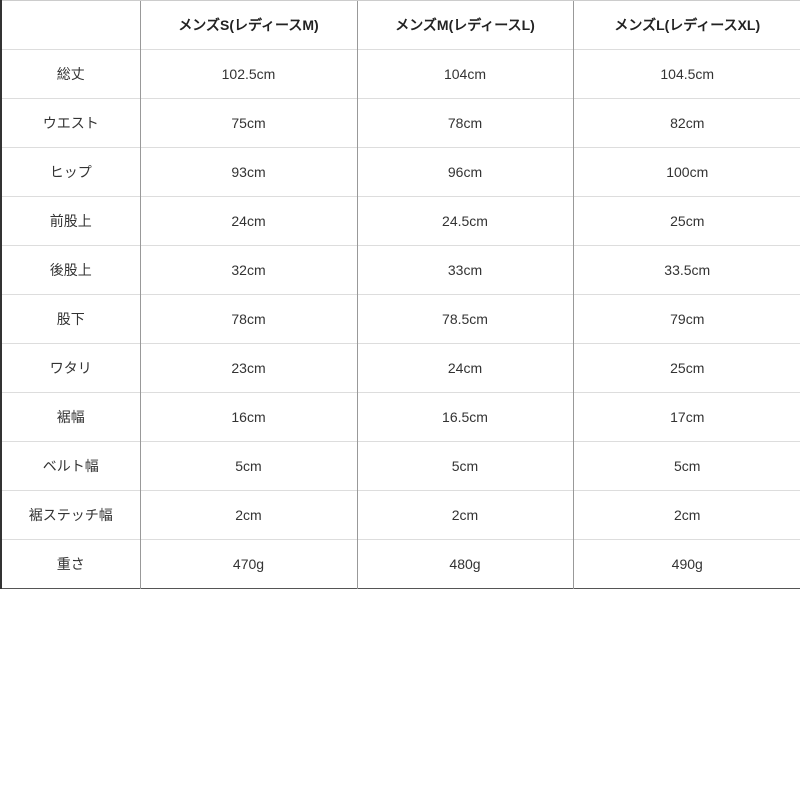 The height and width of the screenshot is (800, 800). What do you see at coordinates (464, 417) in the screenshot?
I see `table-cell: 16.5cm` at bounding box center [464, 417].